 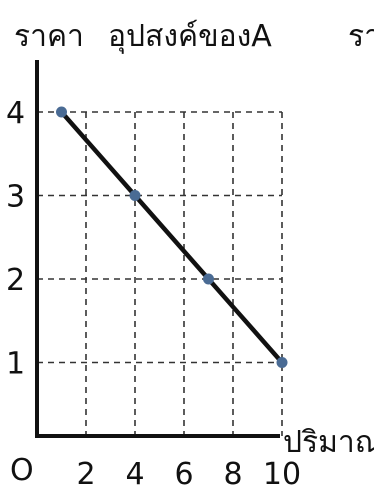 What do you see at coordinates (134, 474) in the screenshot?
I see `x-tick-label-4: 4` at bounding box center [134, 474].